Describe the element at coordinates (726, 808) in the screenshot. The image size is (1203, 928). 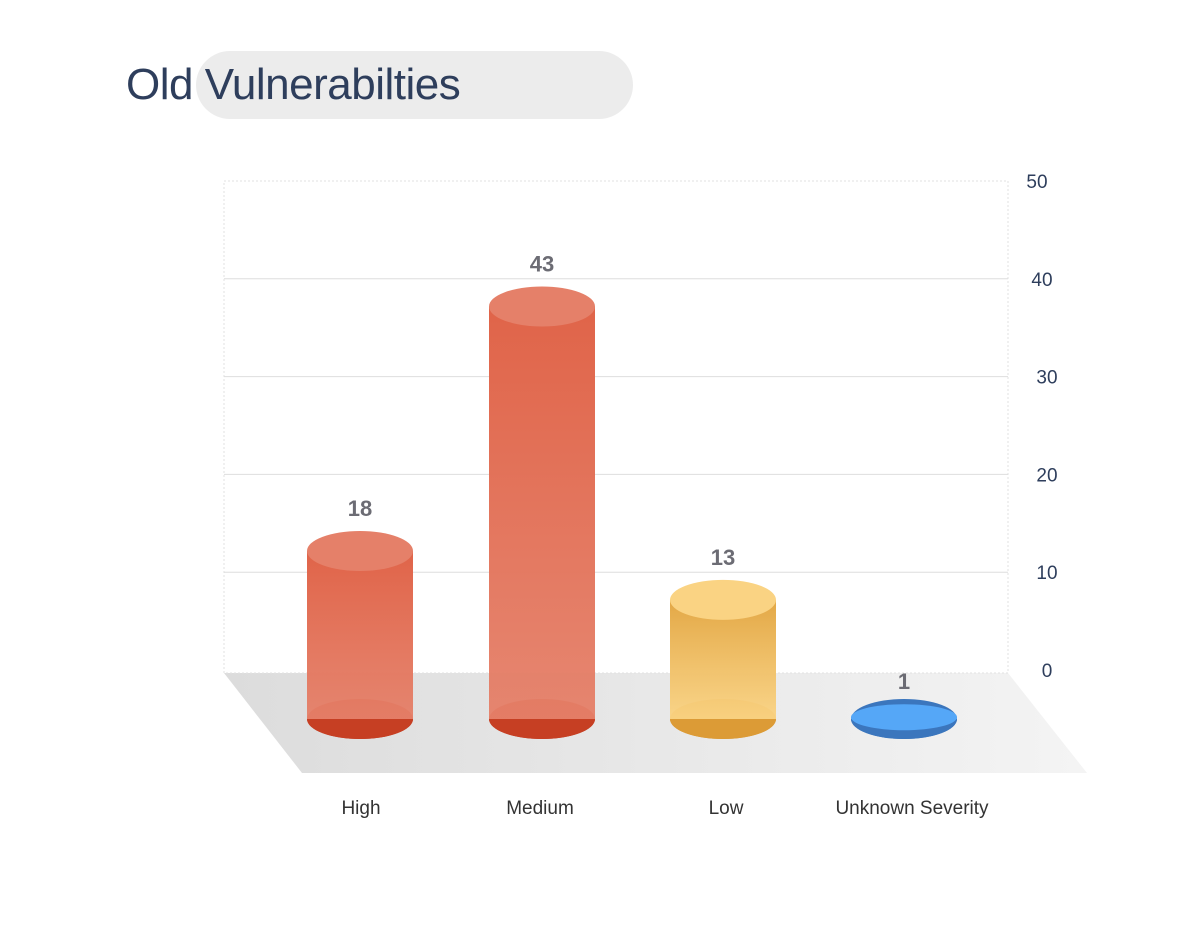
I see `x-tick-label: Low` at that location.